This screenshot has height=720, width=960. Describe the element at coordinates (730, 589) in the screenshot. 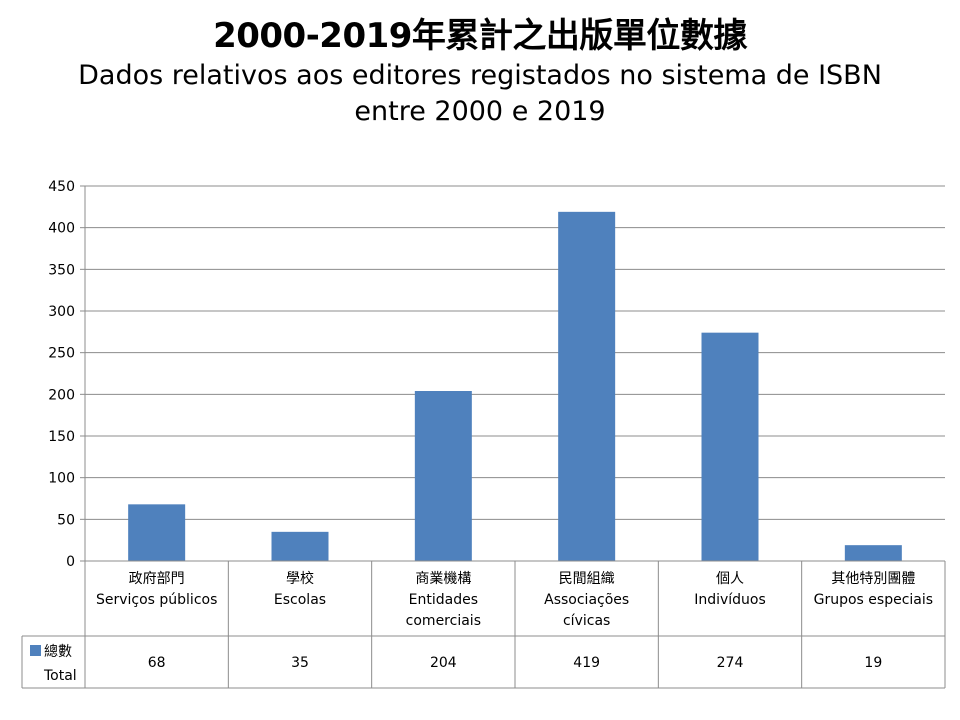

I see `category-label: 個人 Indivíduos` at that location.